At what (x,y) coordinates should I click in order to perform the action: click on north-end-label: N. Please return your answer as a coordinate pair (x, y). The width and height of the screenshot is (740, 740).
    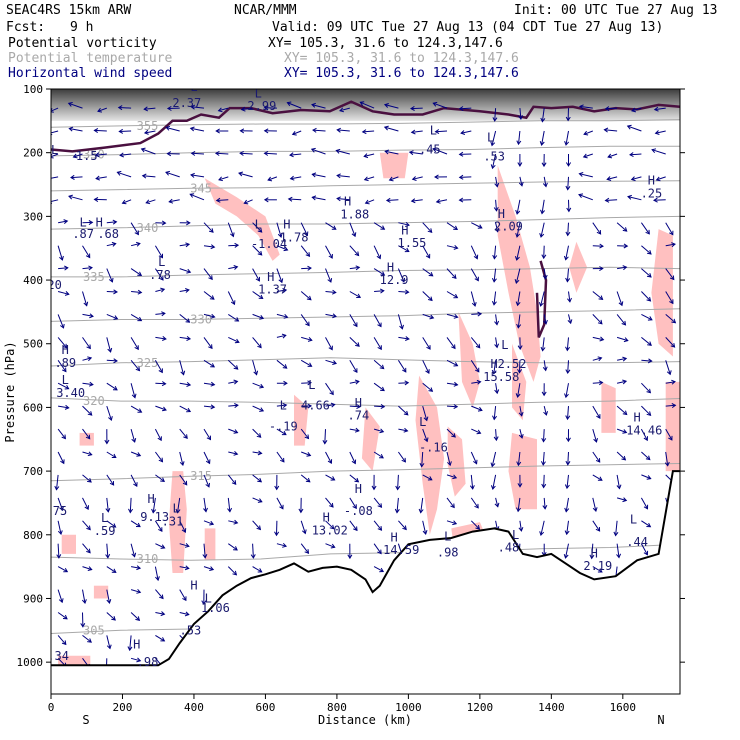
    Looking at the image, I should click on (660, 720).